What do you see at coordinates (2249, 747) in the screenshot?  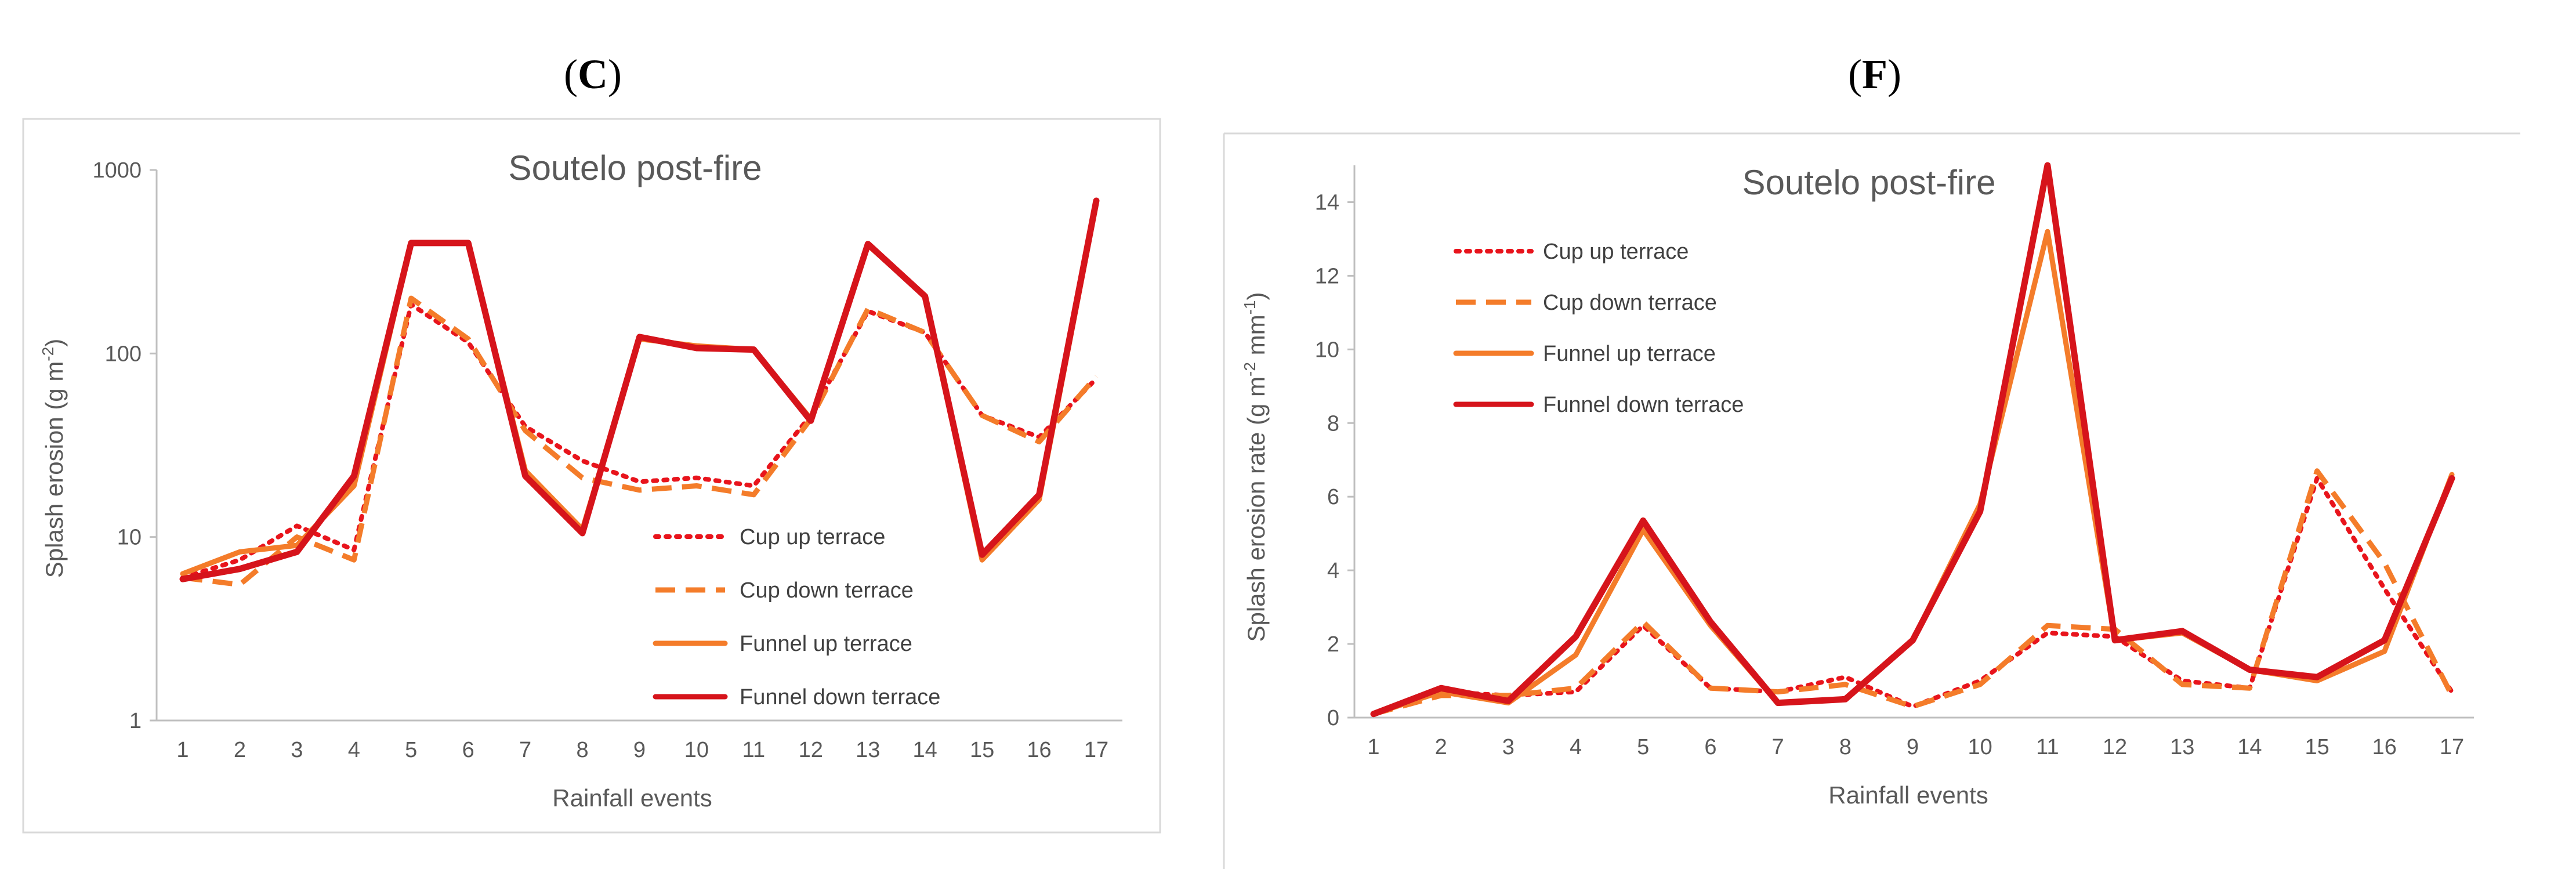 I see `f-x-tick-label: 14` at bounding box center [2249, 747].